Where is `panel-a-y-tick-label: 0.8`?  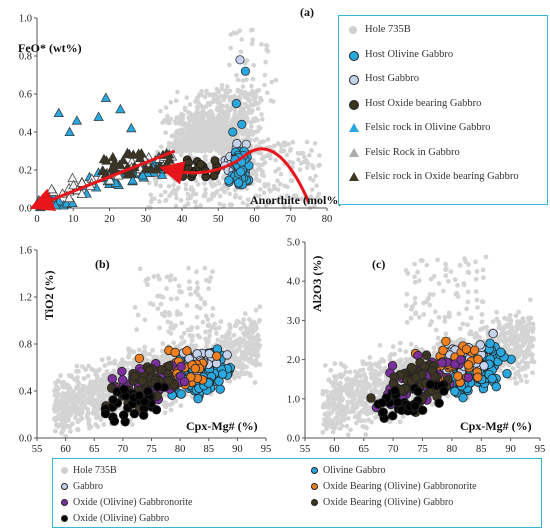
panel-a-y-tick-label: 0.8 is located at coordinates (25, 57).